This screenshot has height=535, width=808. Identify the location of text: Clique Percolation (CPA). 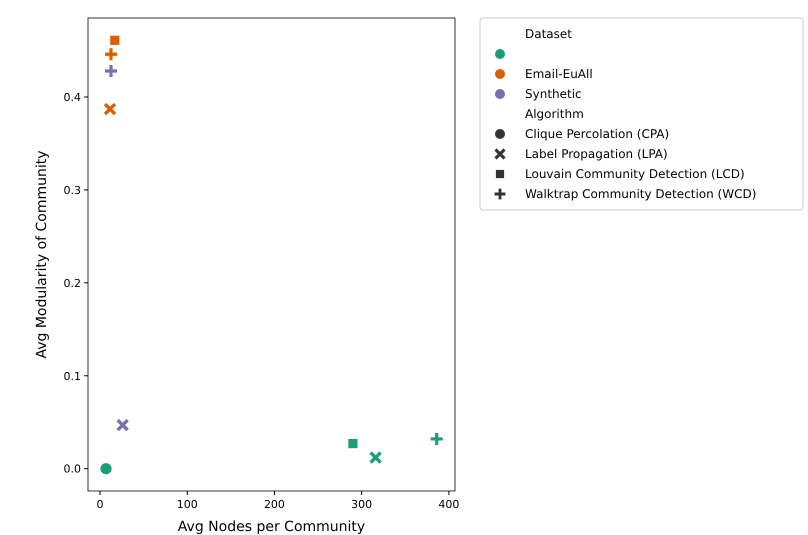
(597, 134).